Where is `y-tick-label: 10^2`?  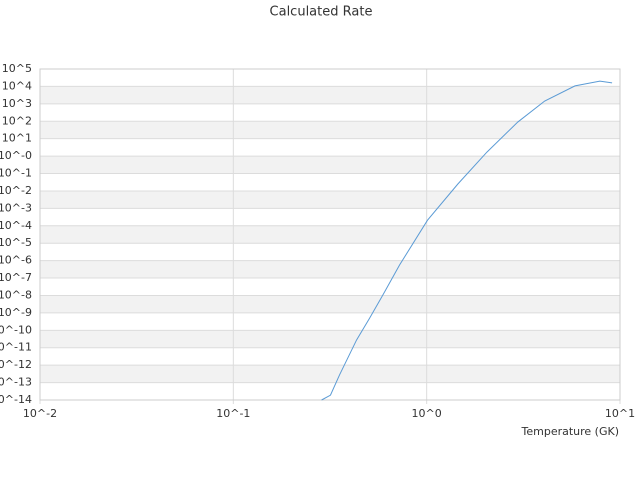 y-tick-label: 10^2 is located at coordinates (17, 120).